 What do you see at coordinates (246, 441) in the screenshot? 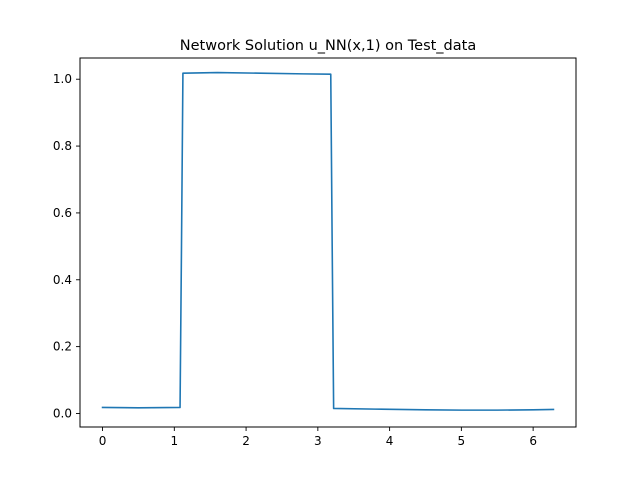
I see `x-tick-label: 2` at bounding box center [246, 441].